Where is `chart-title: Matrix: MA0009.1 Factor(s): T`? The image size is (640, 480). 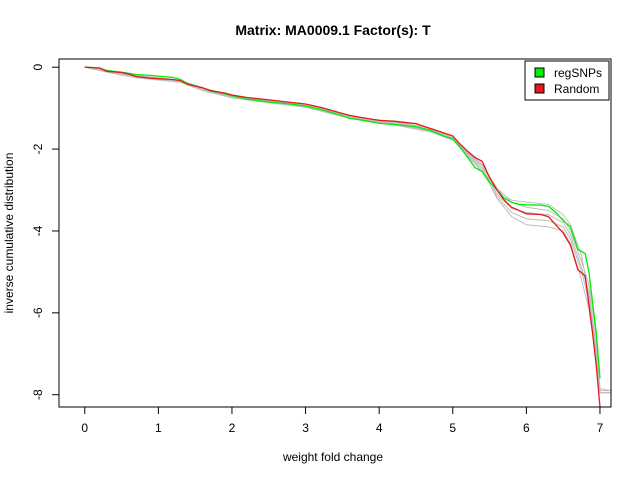
chart-title: Matrix: MA0009.1 Factor(s): T is located at coordinates (333, 30).